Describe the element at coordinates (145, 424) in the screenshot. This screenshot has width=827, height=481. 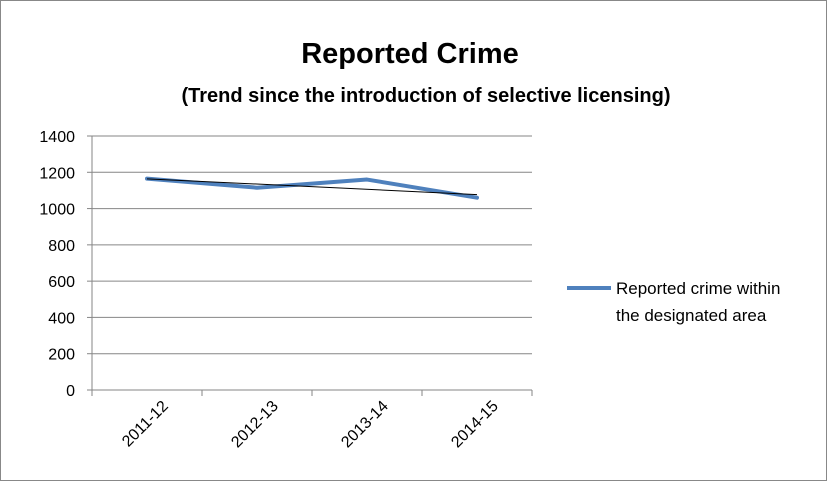
I see `x-tick-label: 2011-12` at that location.